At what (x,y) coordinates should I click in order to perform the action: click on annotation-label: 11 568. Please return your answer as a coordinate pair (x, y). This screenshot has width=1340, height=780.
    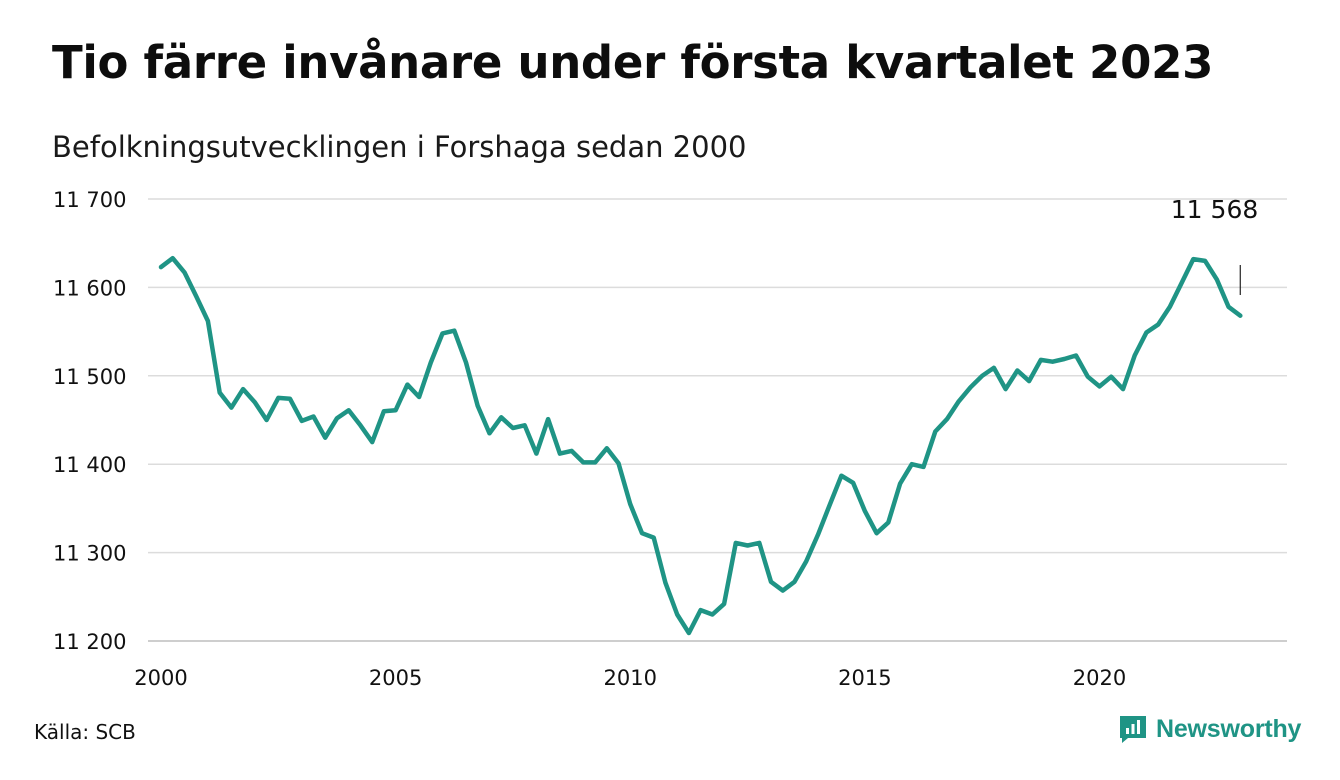
    Looking at the image, I should click on (1214, 209).